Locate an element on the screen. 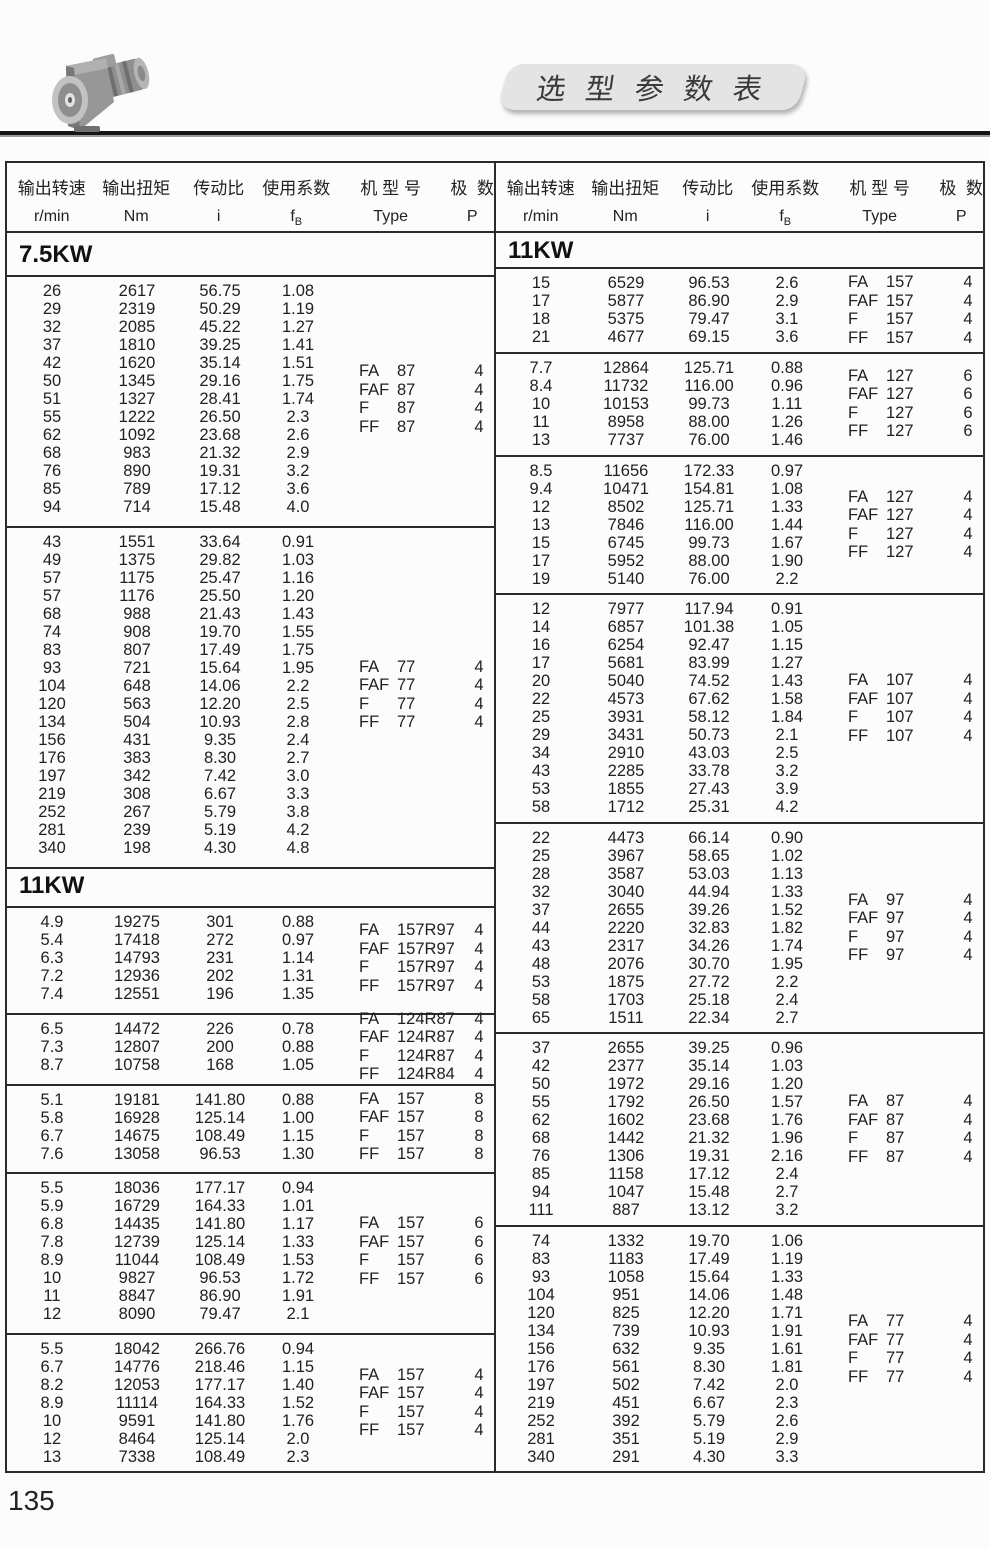 Image resolution: width=990 pixels, height=1550 pixels. torque-cell: 7977 is located at coordinates (626, 609).